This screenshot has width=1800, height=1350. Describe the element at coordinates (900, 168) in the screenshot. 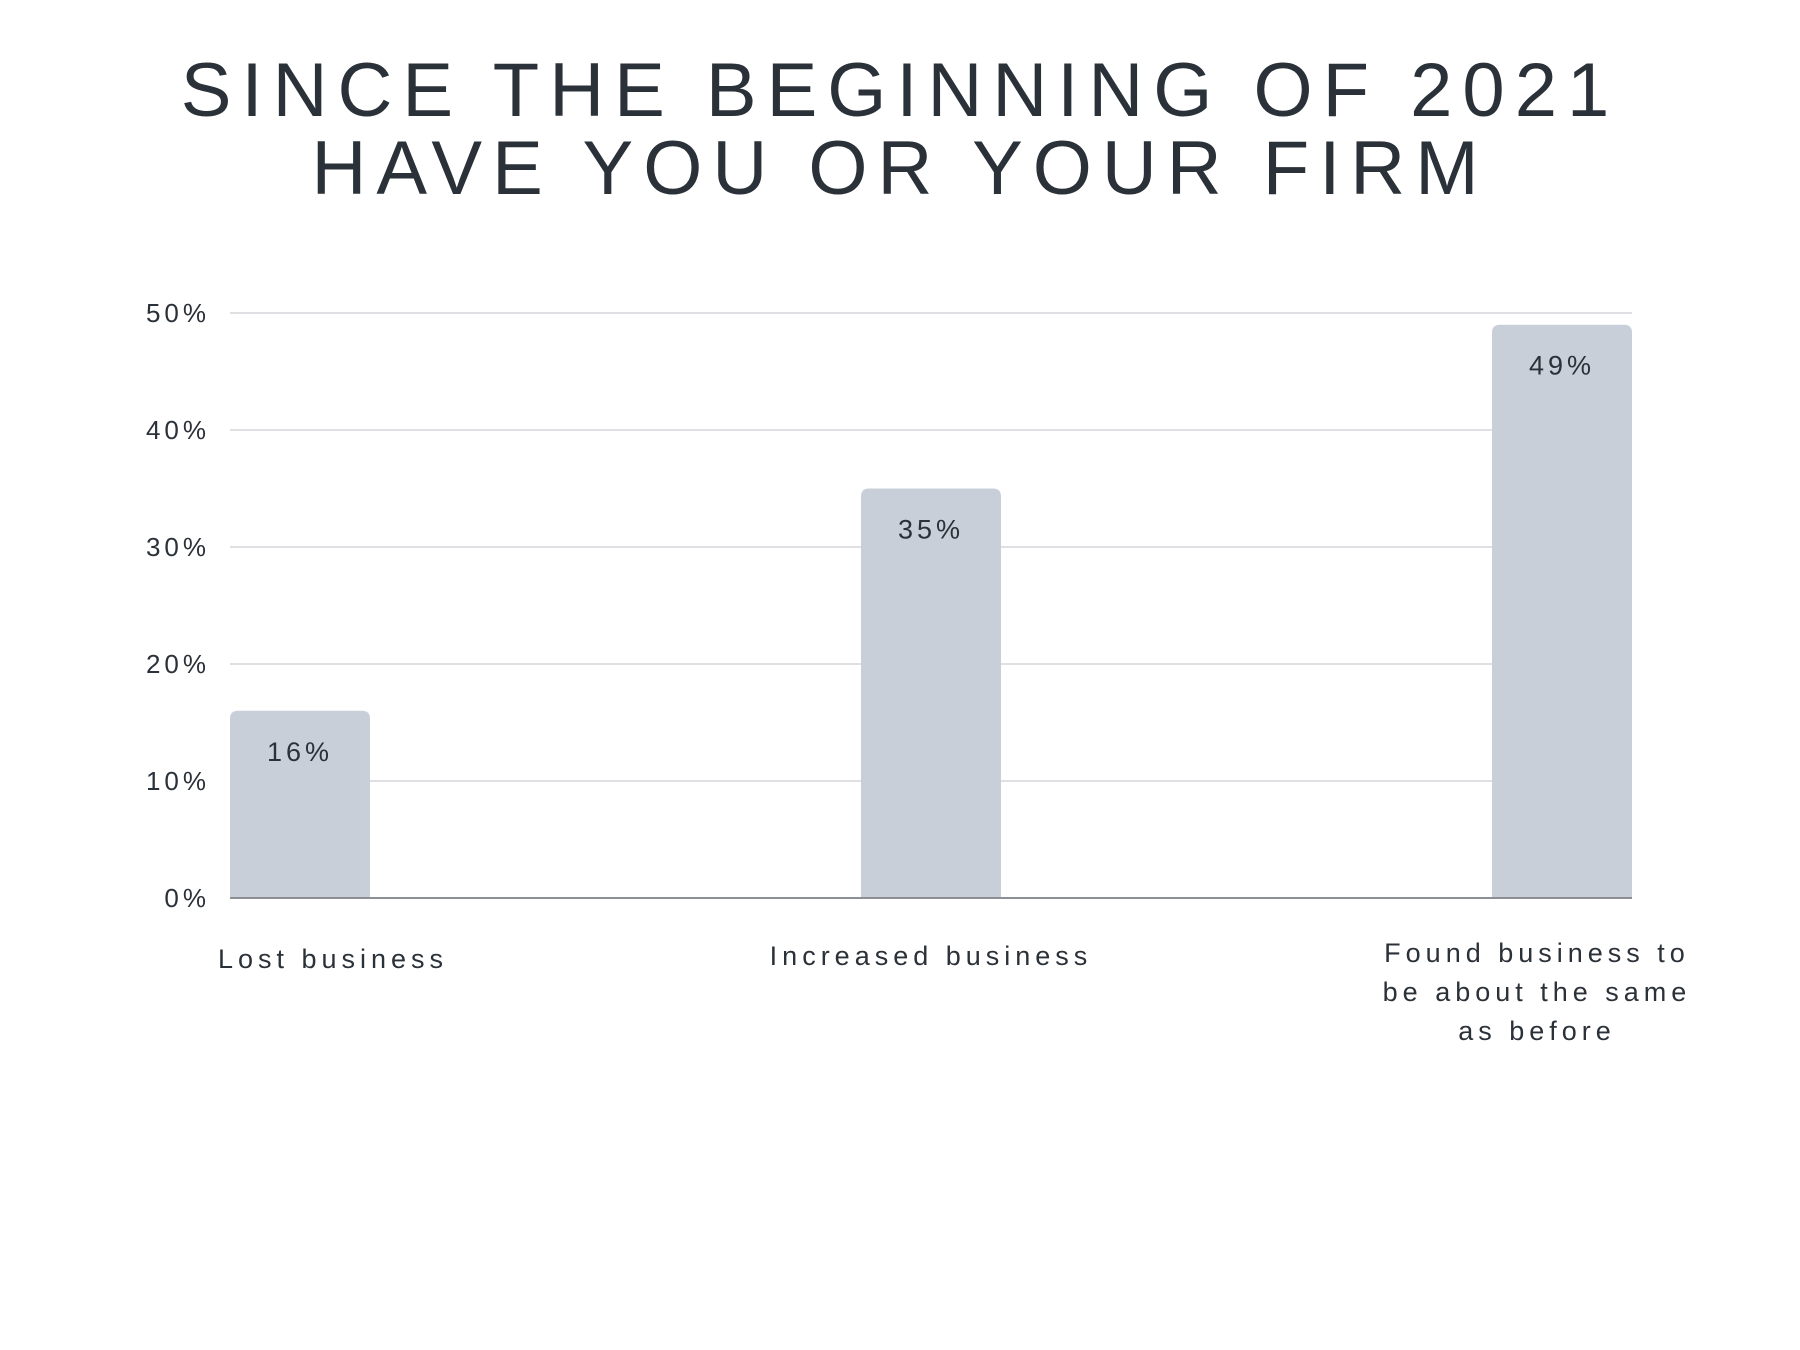

I see `chart-title-line-2: HAVE YOU OR YOUR FIRM` at that location.